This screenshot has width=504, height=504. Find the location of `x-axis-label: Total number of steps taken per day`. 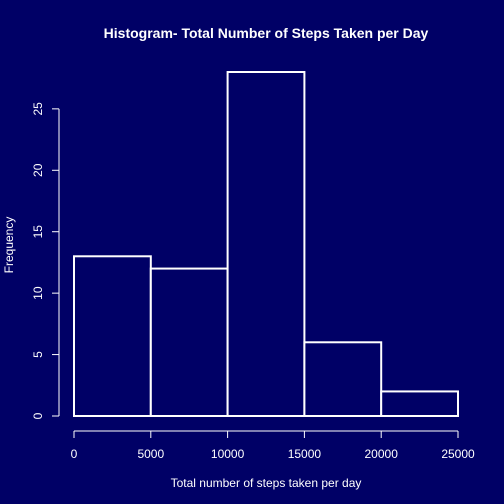

x-axis-label: Total number of steps taken per day is located at coordinates (266, 483).